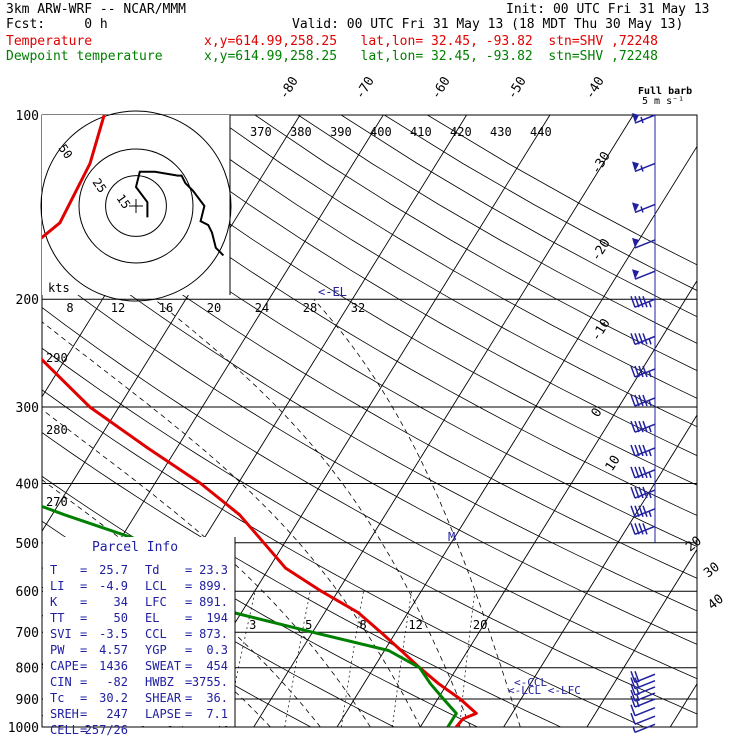 The image size is (740, 740). I want to click on model-title: 3km ARW-WRF -- NCAR/MMM, so click(96, 9).